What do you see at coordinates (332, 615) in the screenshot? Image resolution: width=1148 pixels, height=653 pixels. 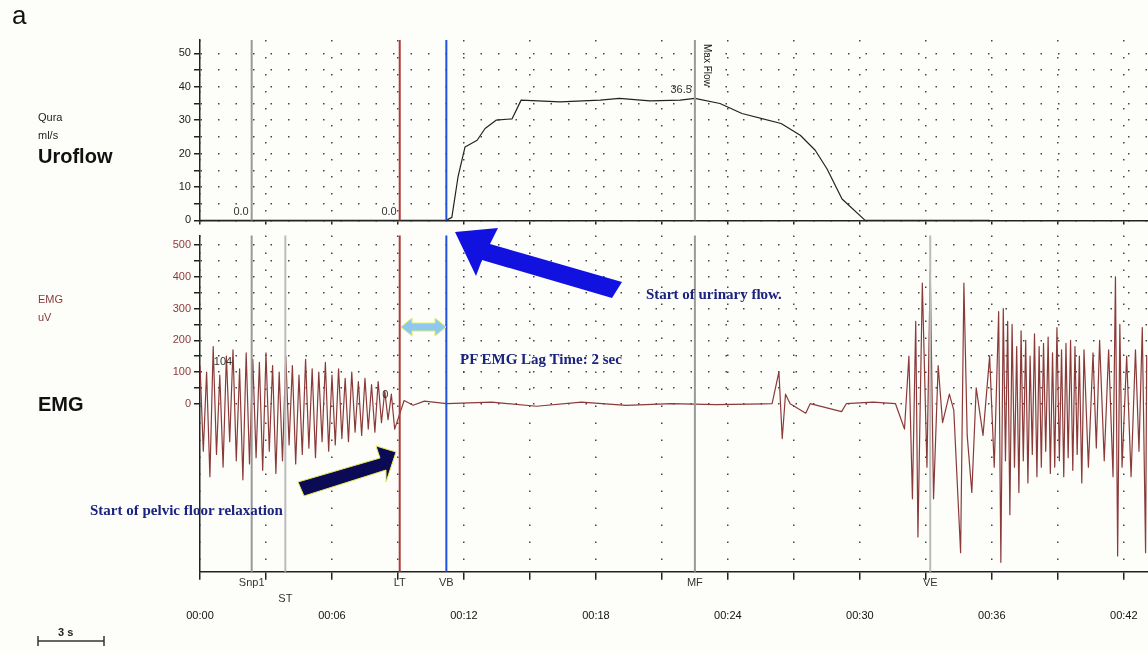 I see `x-tick-label: 00:06` at bounding box center [332, 615].